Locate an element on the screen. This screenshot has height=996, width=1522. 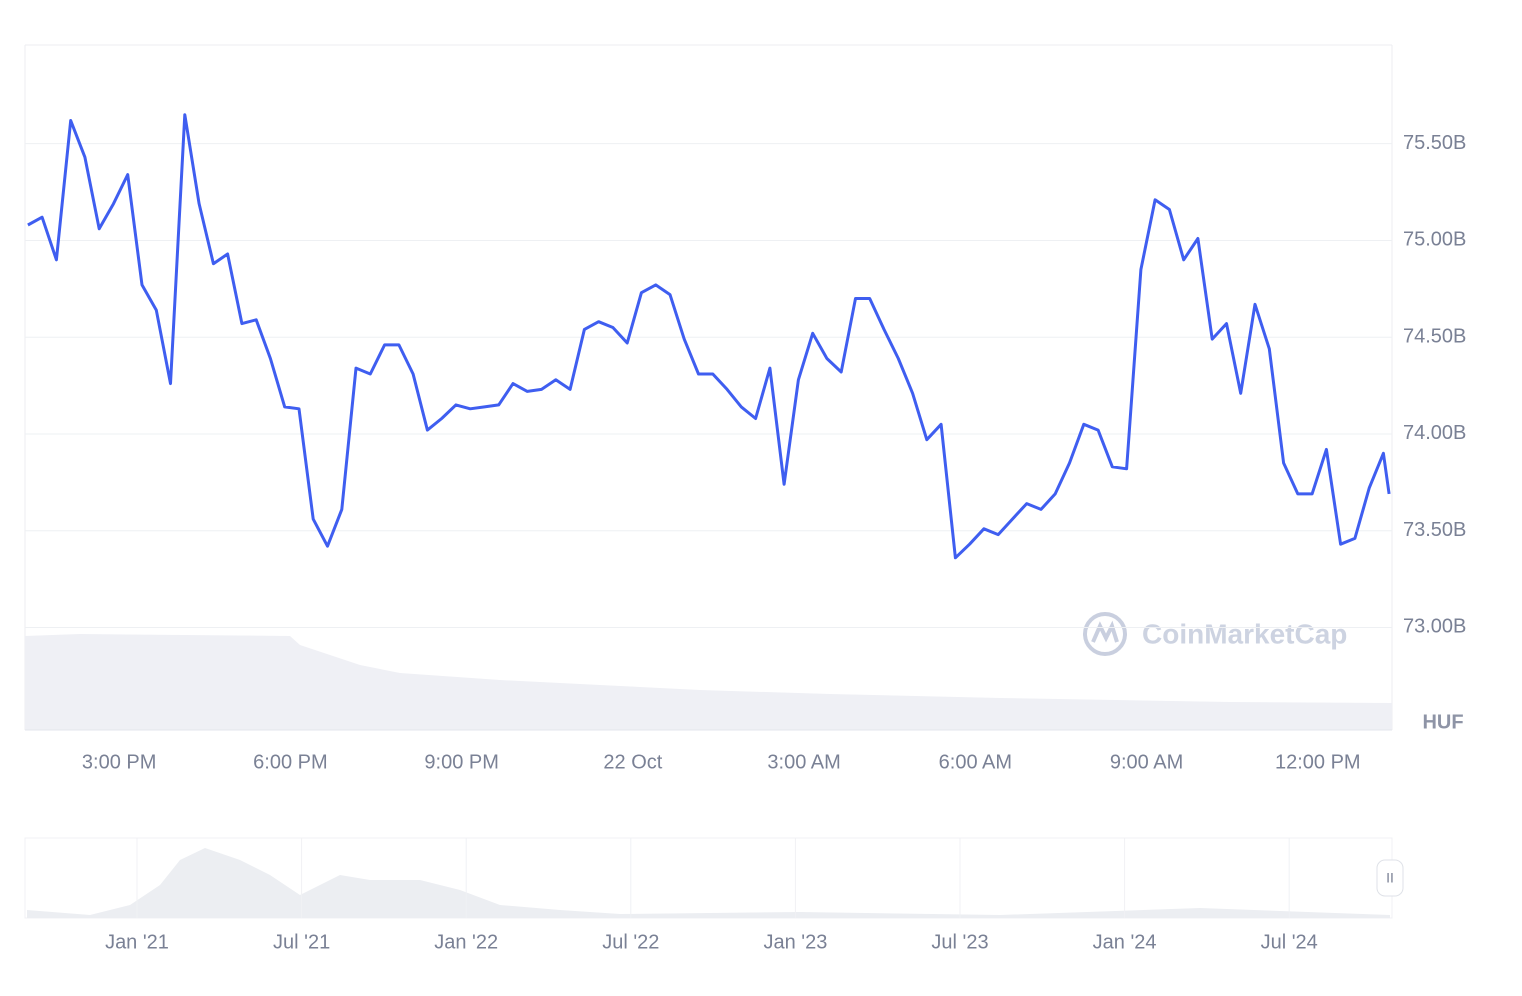
y-tick-label: 74.50B is located at coordinates (1434, 336).